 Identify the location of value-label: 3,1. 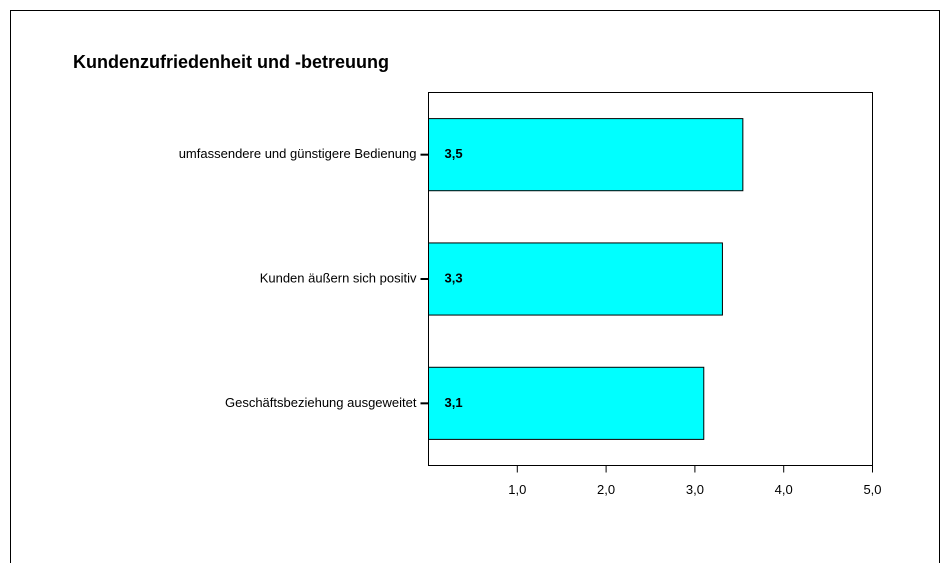
(454, 402).